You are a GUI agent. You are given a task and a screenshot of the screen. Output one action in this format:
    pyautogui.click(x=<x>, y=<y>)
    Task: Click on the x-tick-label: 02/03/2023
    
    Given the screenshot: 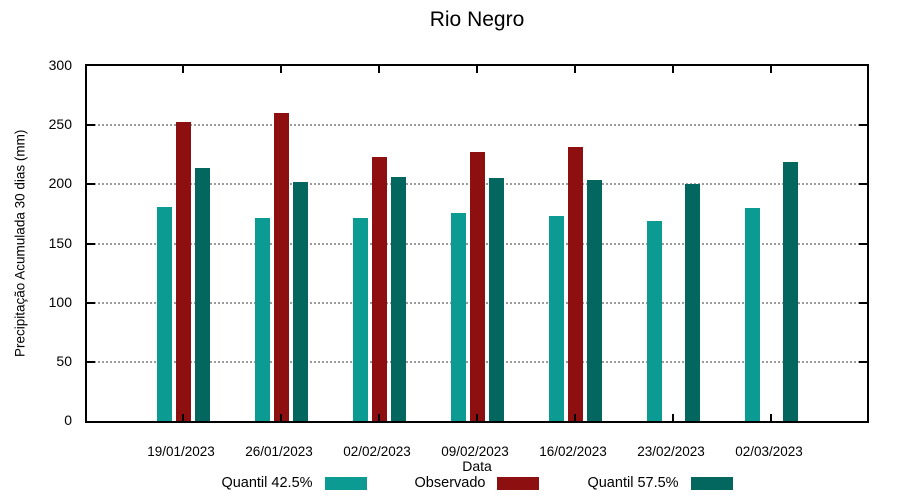 What is the action you would take?
    pyautogui.click(x=769, y=451)
    